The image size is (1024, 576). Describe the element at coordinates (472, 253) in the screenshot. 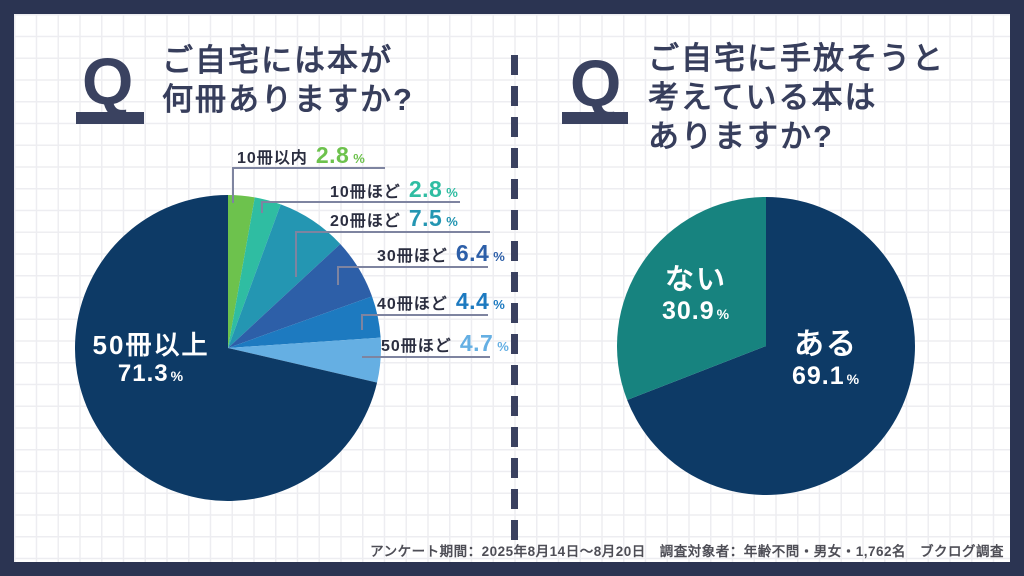

I see `callout-value: 6.4` at that location.